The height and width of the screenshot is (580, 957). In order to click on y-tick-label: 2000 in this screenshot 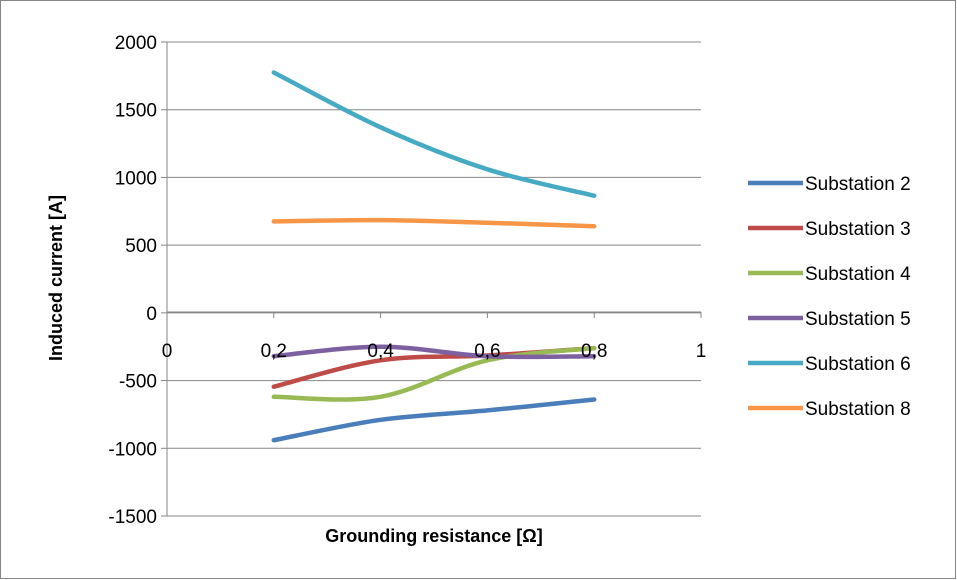, I will do `click(136, 43)`.